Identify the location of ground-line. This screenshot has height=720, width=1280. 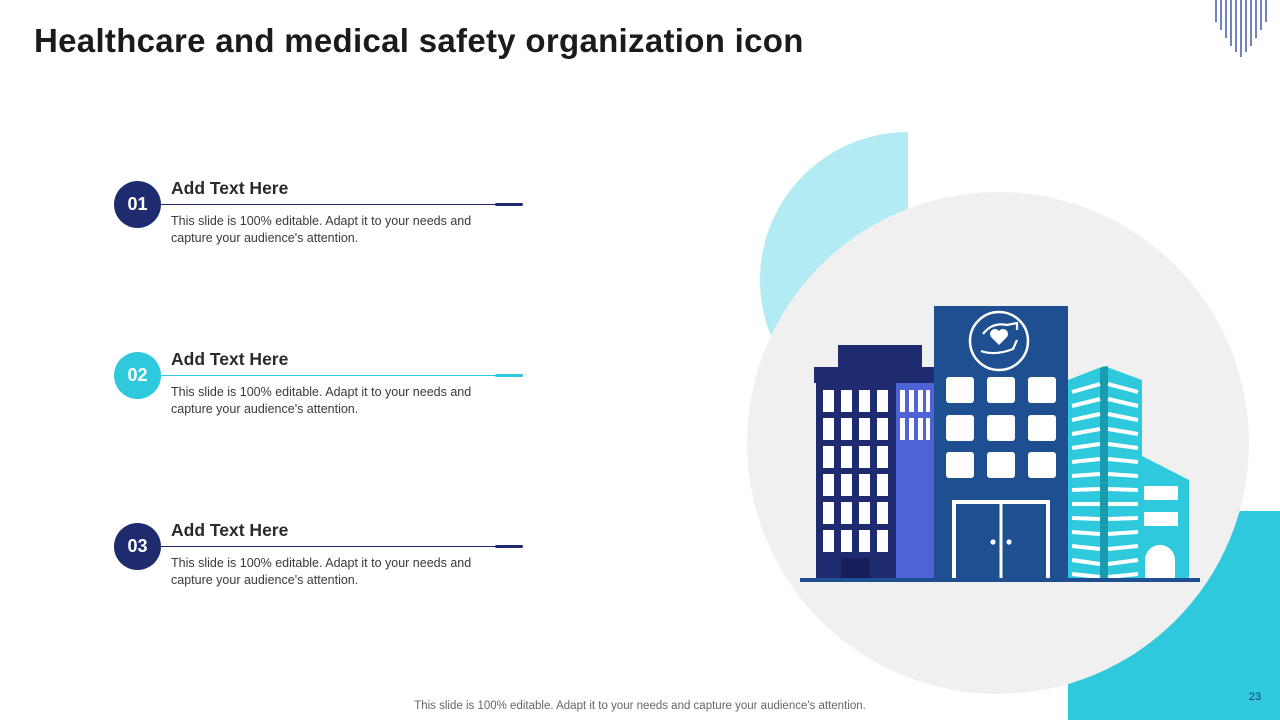
(1000, 580).